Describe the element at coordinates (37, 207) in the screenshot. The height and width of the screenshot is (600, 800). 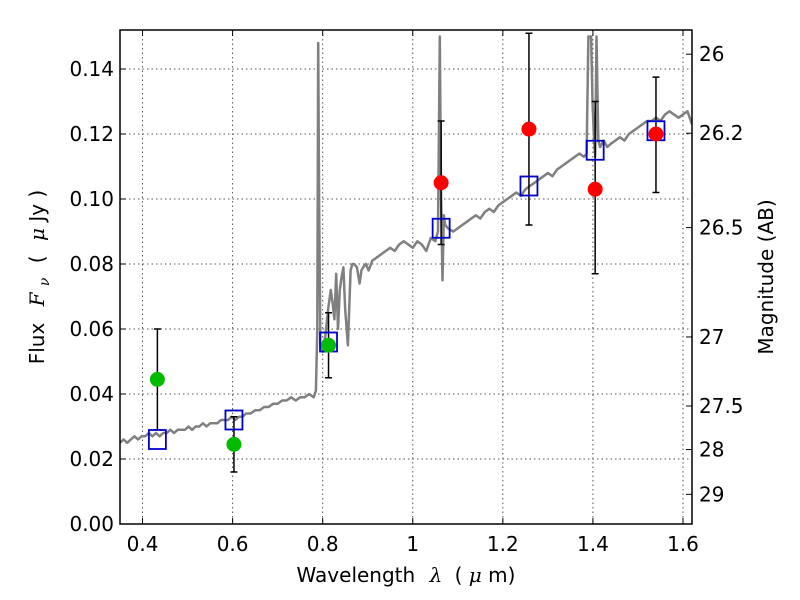
I see `y-axis-label-unit-rest: Jy )` at that location.